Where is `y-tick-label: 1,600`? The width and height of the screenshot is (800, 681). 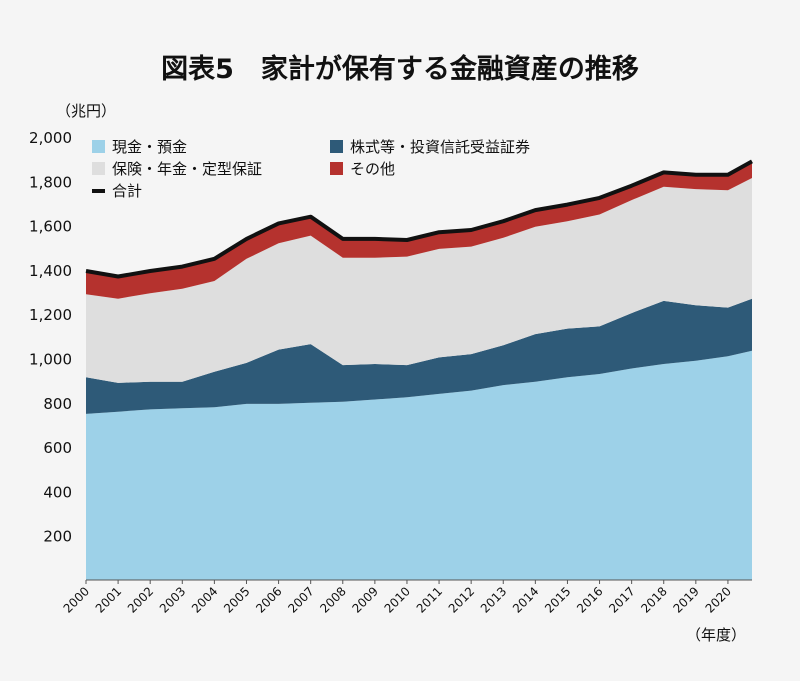 y-tick-label: 1,600 is located at coordinates (50, 227).